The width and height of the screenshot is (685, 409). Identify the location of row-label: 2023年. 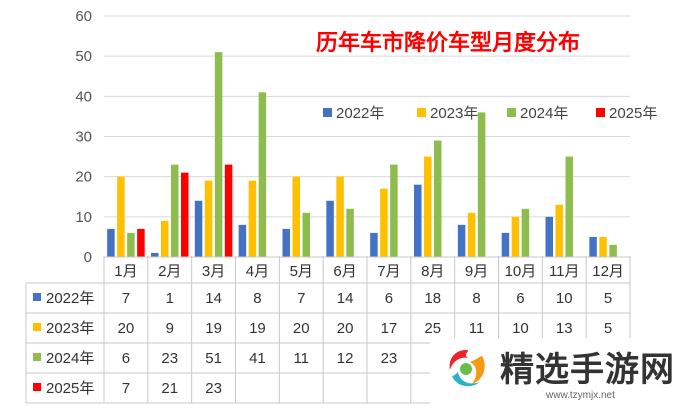
(70, 328).